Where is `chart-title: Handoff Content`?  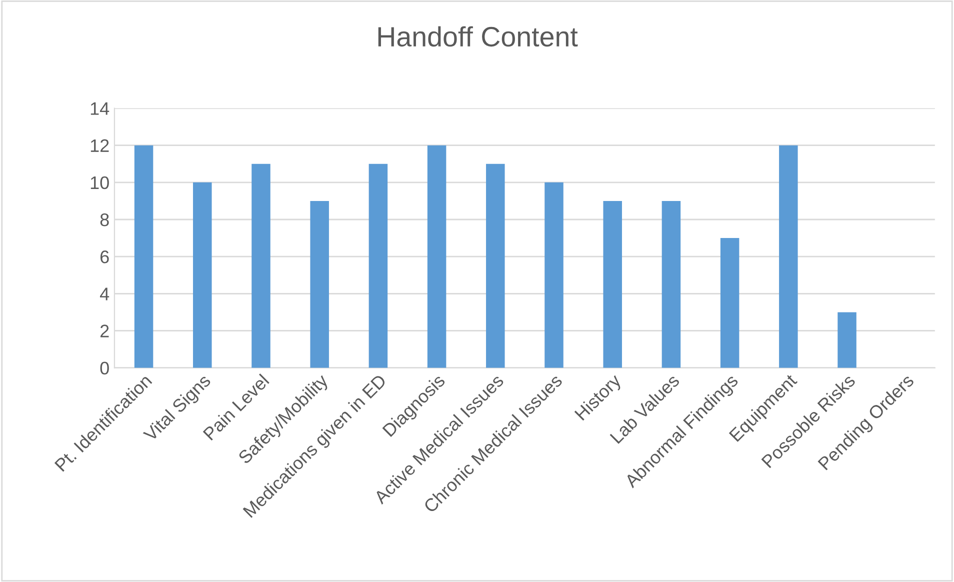
chart-title: Handoff Content is located at coordinates (478, 36).